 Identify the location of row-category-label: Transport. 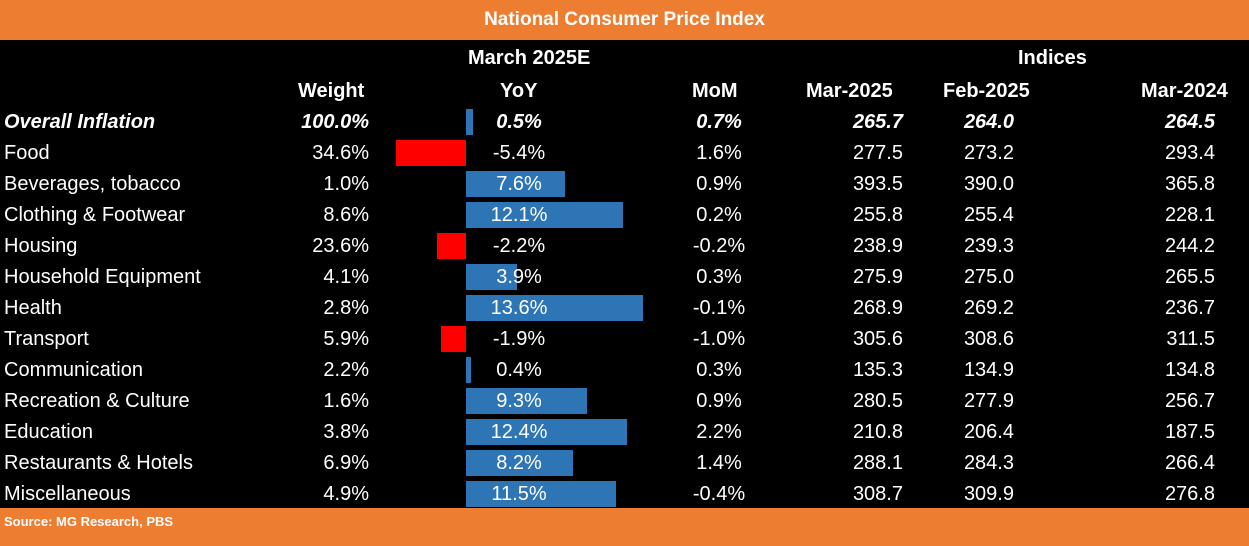
(46, 339).